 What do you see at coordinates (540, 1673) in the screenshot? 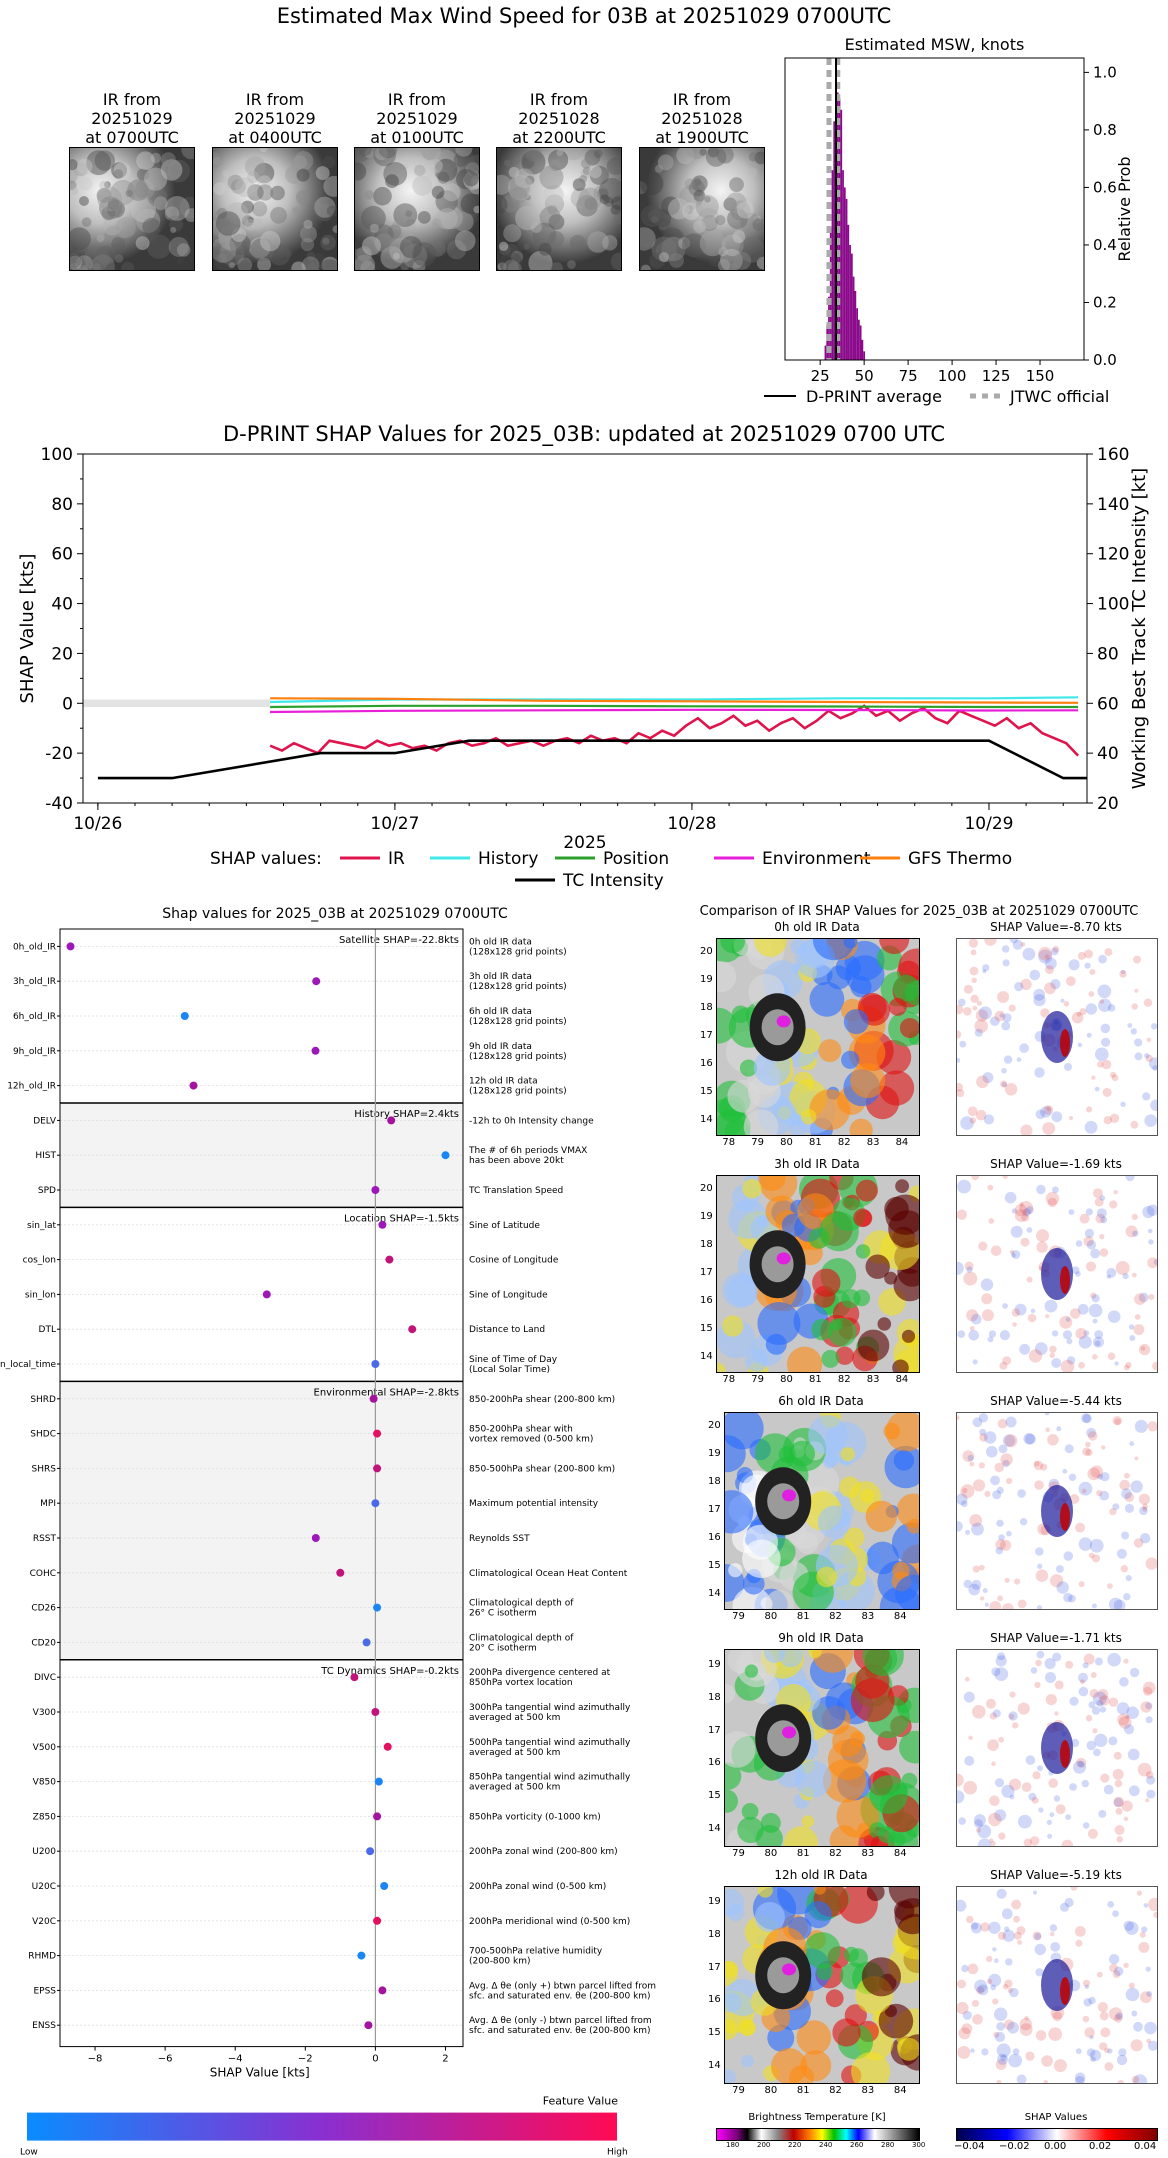
I see `feature-description: 200hPa divergence centered at` at bounding box center [540, 1673].